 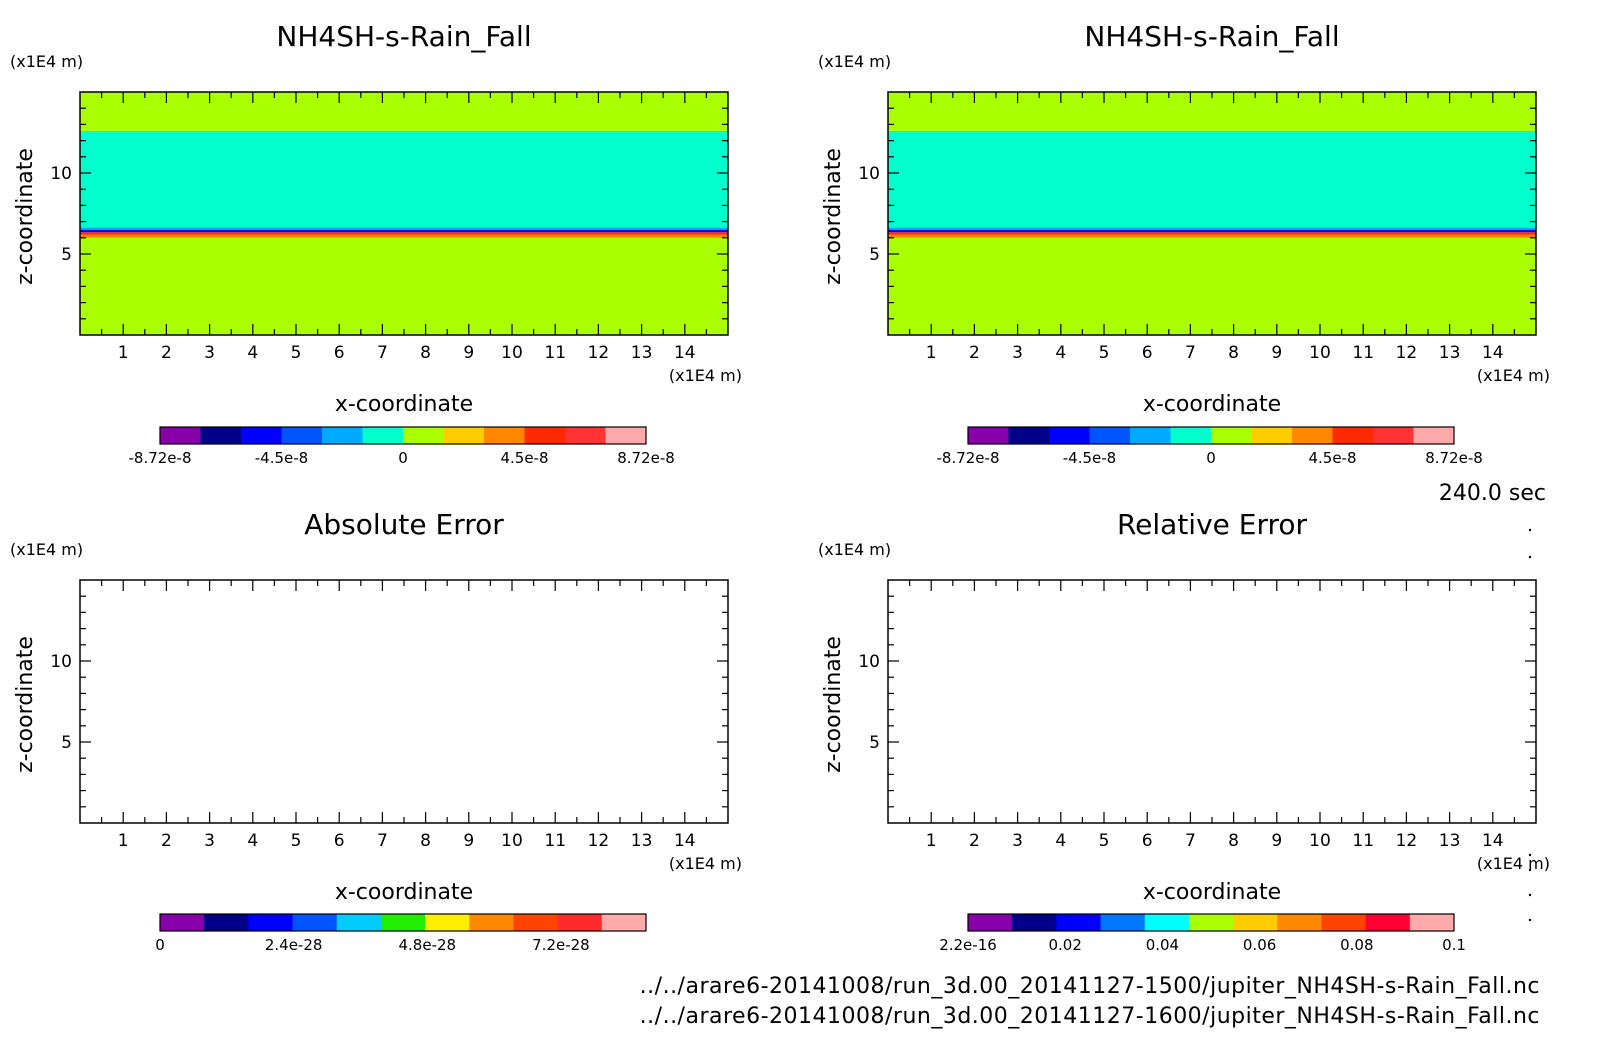 I want to click on colorbar-label: 0.1, so click(x=1454, y=945).